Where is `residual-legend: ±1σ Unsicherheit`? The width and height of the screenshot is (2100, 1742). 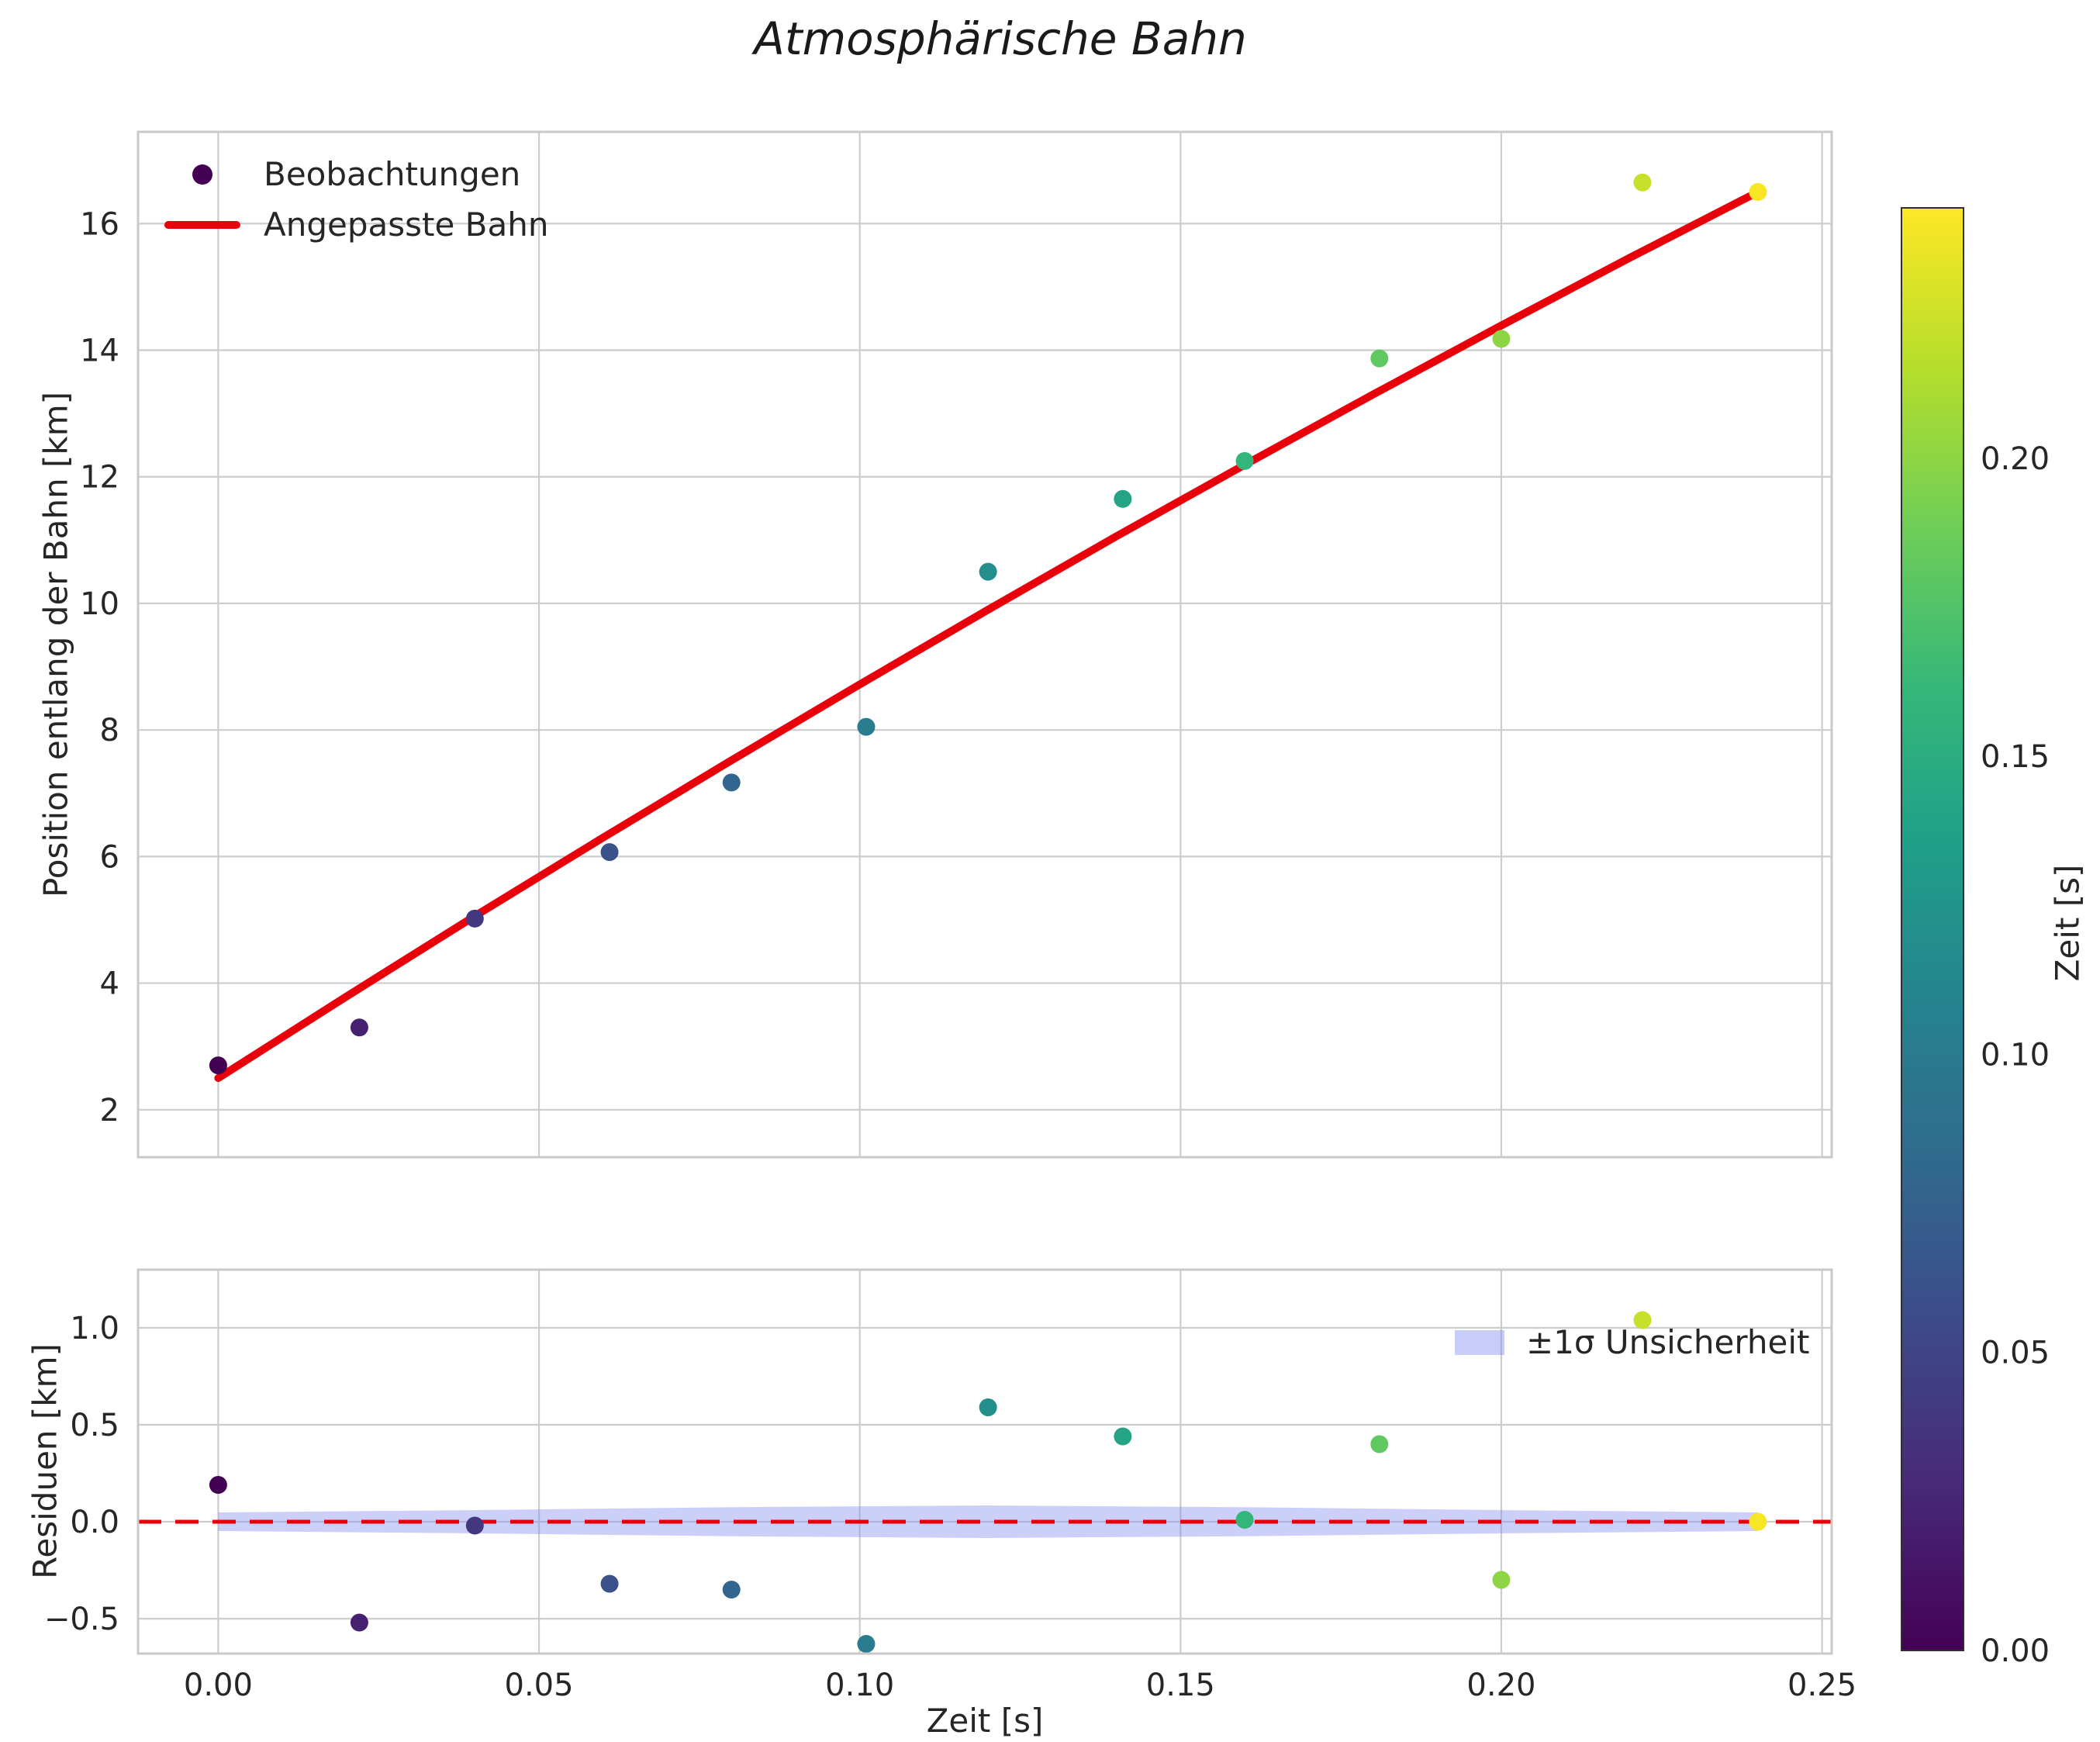
residual-legend: ±1σ Unsicherheit is located at coordinates (1632, 1342).